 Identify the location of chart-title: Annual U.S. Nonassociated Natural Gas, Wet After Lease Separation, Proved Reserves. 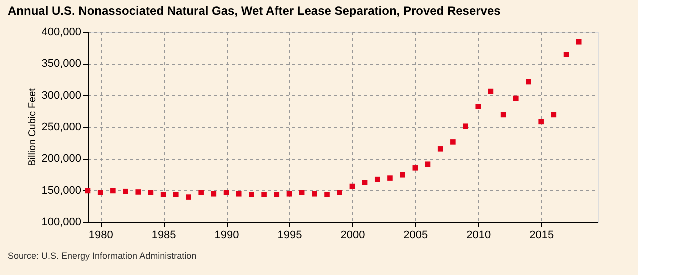
(255, 11).